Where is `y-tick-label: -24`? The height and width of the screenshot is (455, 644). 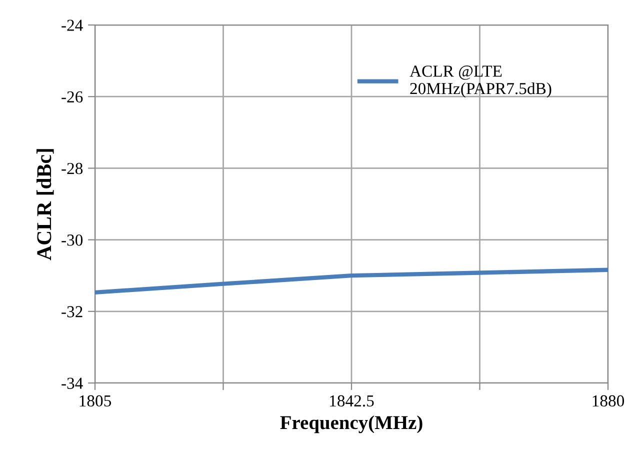
y-tick-label: -24 is located at coordinates (72, 25).